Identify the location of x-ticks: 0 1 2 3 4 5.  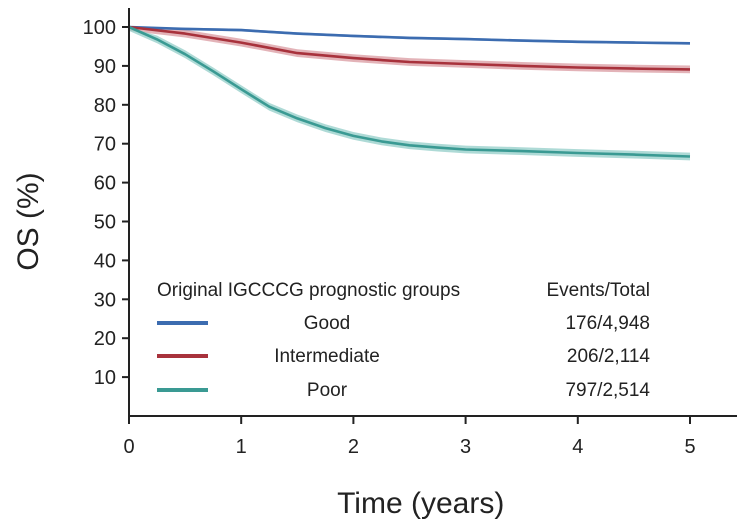
(409, 437).